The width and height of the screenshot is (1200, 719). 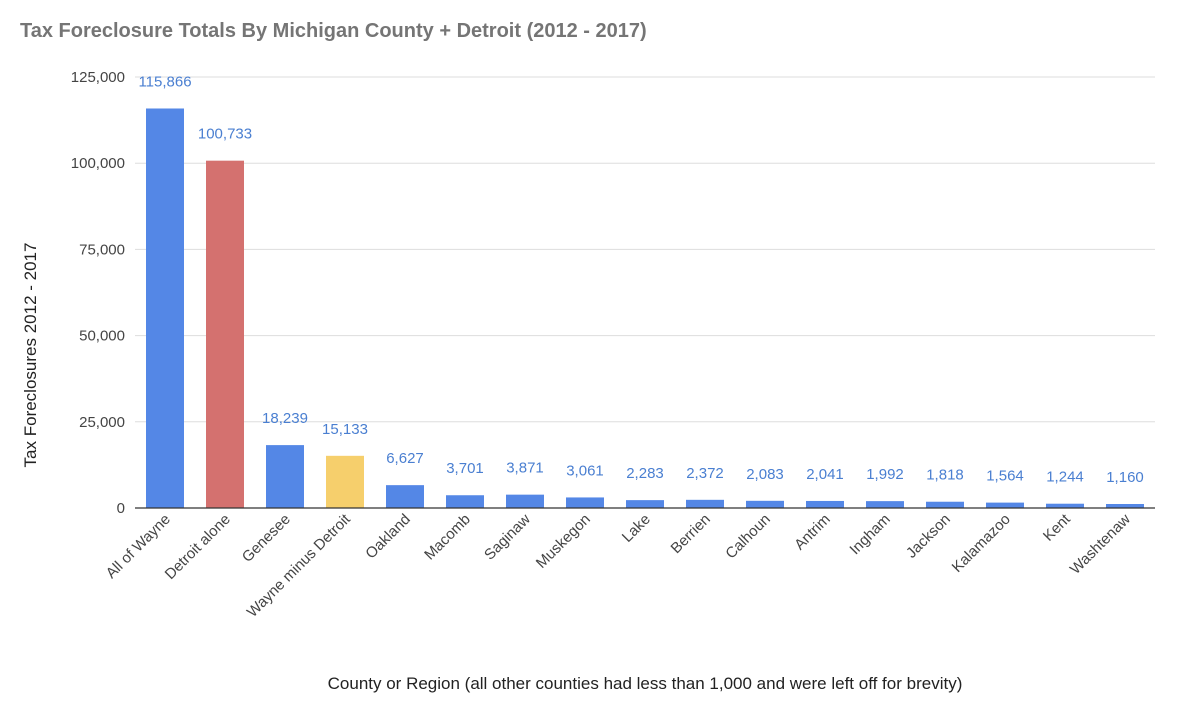 What do you see at coordinates (299, 565) in the screenshot?
I see `x-tick-label: Wayne minus Detroit` at bounding box center [299, 565].